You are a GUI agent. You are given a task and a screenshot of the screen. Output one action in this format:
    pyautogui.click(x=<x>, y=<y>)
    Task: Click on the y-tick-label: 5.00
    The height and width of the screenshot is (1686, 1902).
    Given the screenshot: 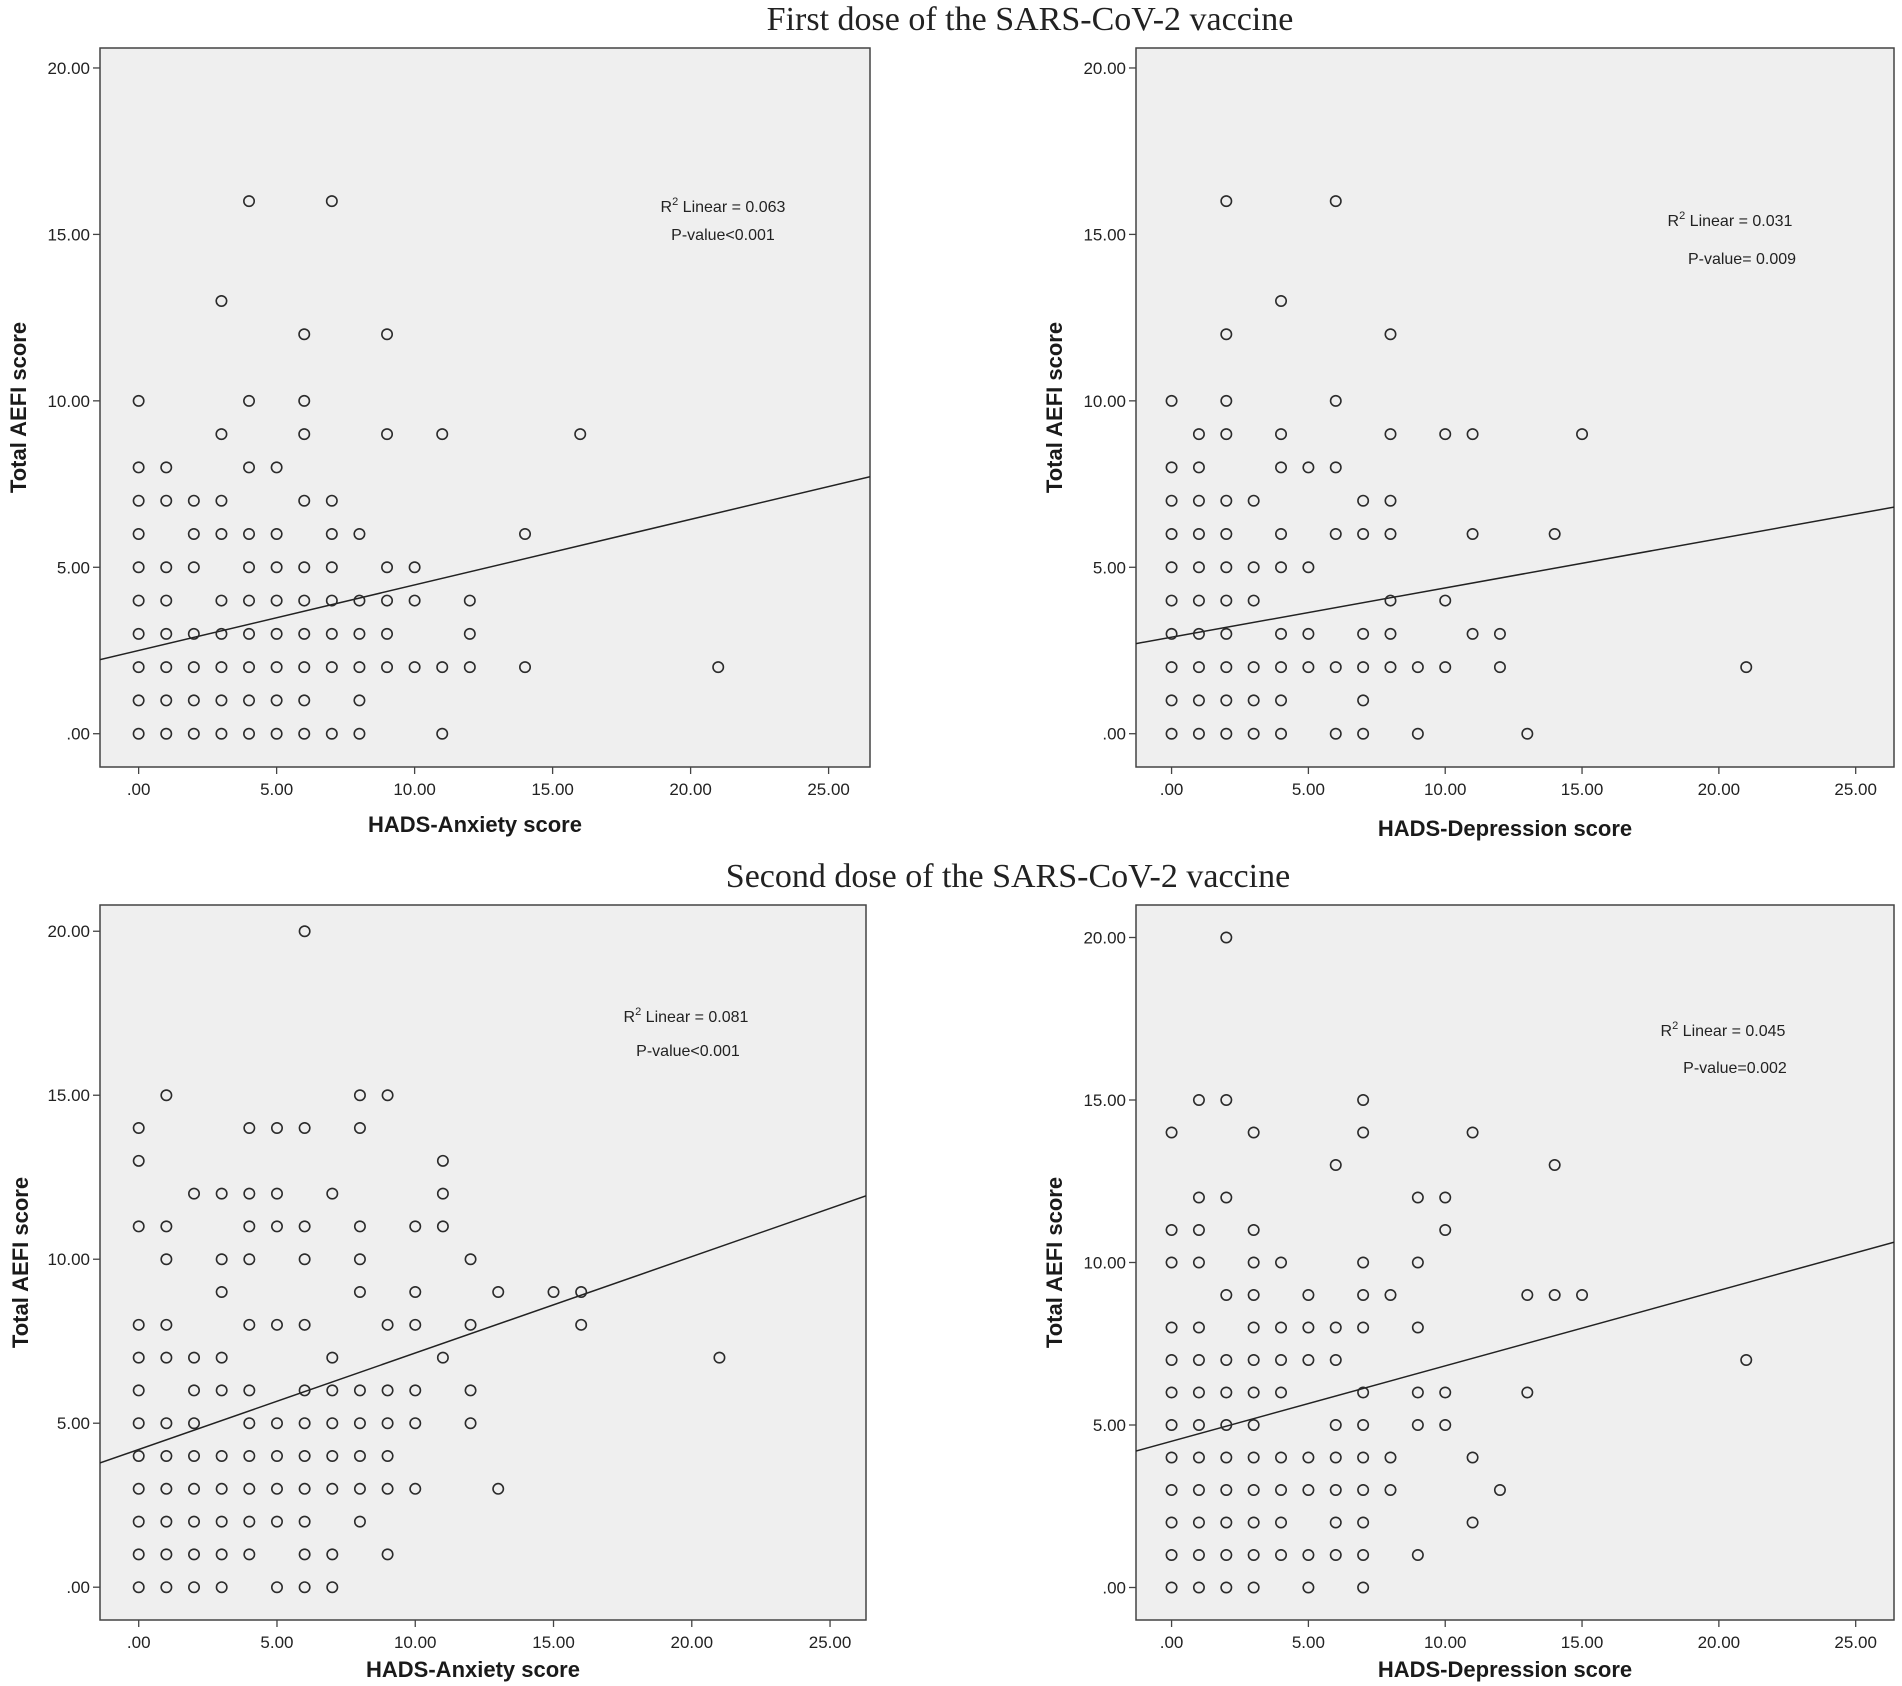 What is the action you would take?
    pyautogui.click(x=73, y=1423)
    